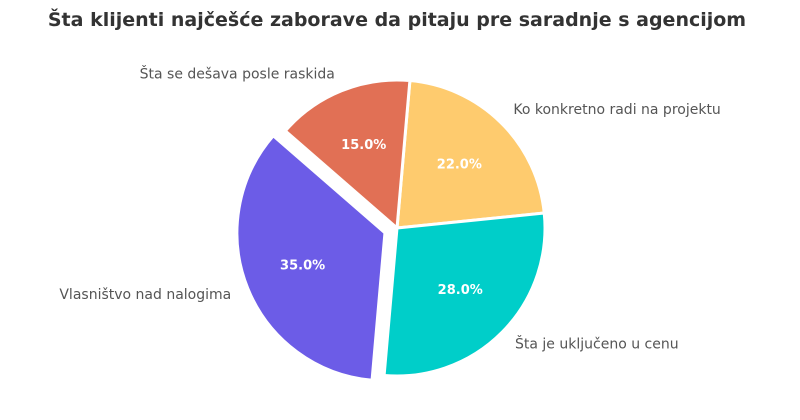 This screenshot has height=420, width=800. I want to click on pie-slice-sta-je-ukljuceno-u-cenu, so click(464, 294).